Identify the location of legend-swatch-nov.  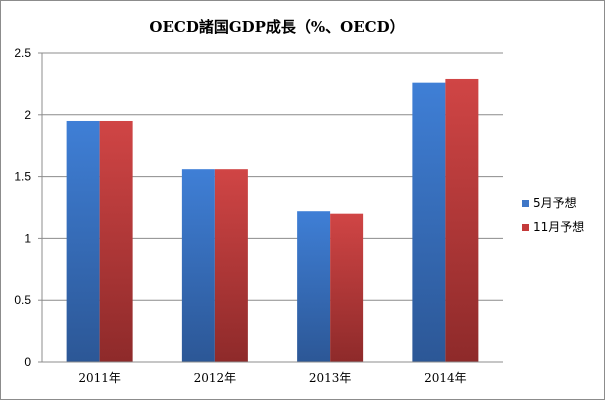
(525, 227).